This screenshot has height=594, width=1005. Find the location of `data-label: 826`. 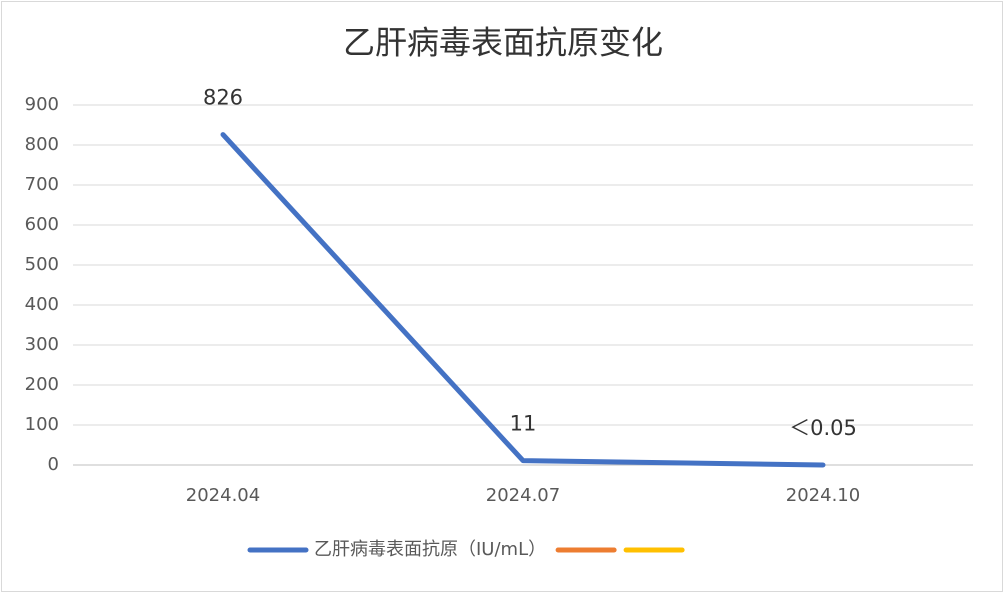

data-label: 826 is located at coordinates (223, 98).